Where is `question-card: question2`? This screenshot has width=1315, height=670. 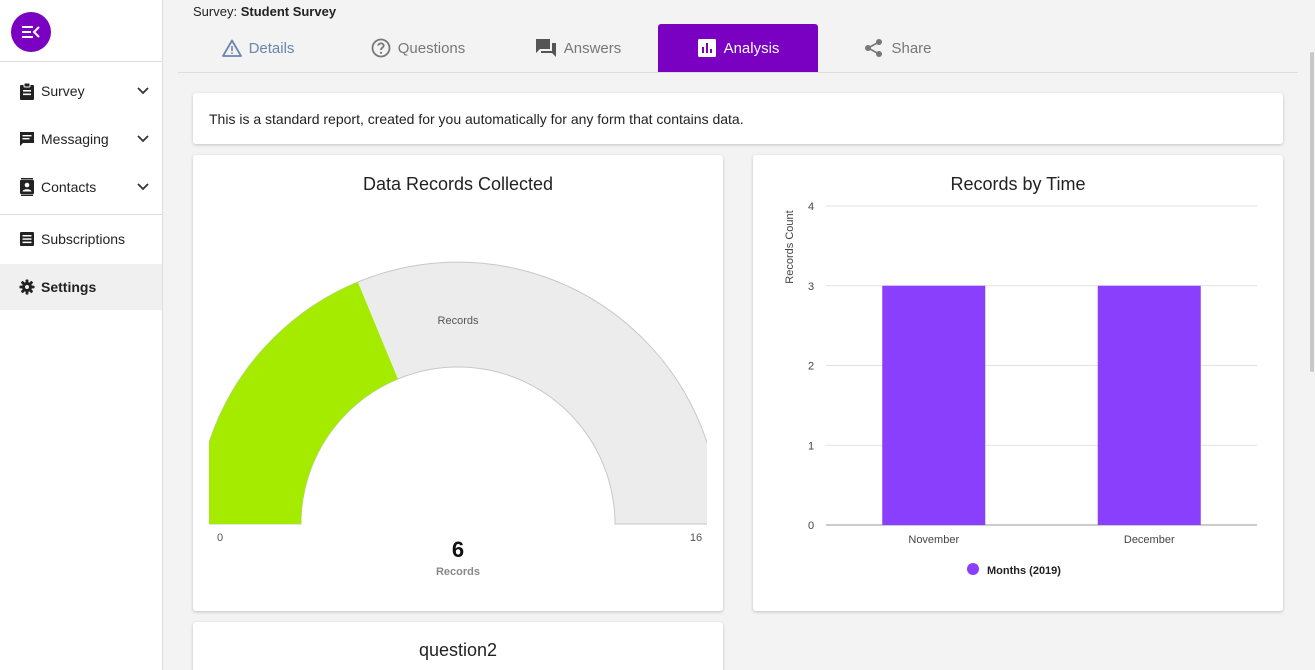 question-card: question2 is located at coordinates (458, 646).